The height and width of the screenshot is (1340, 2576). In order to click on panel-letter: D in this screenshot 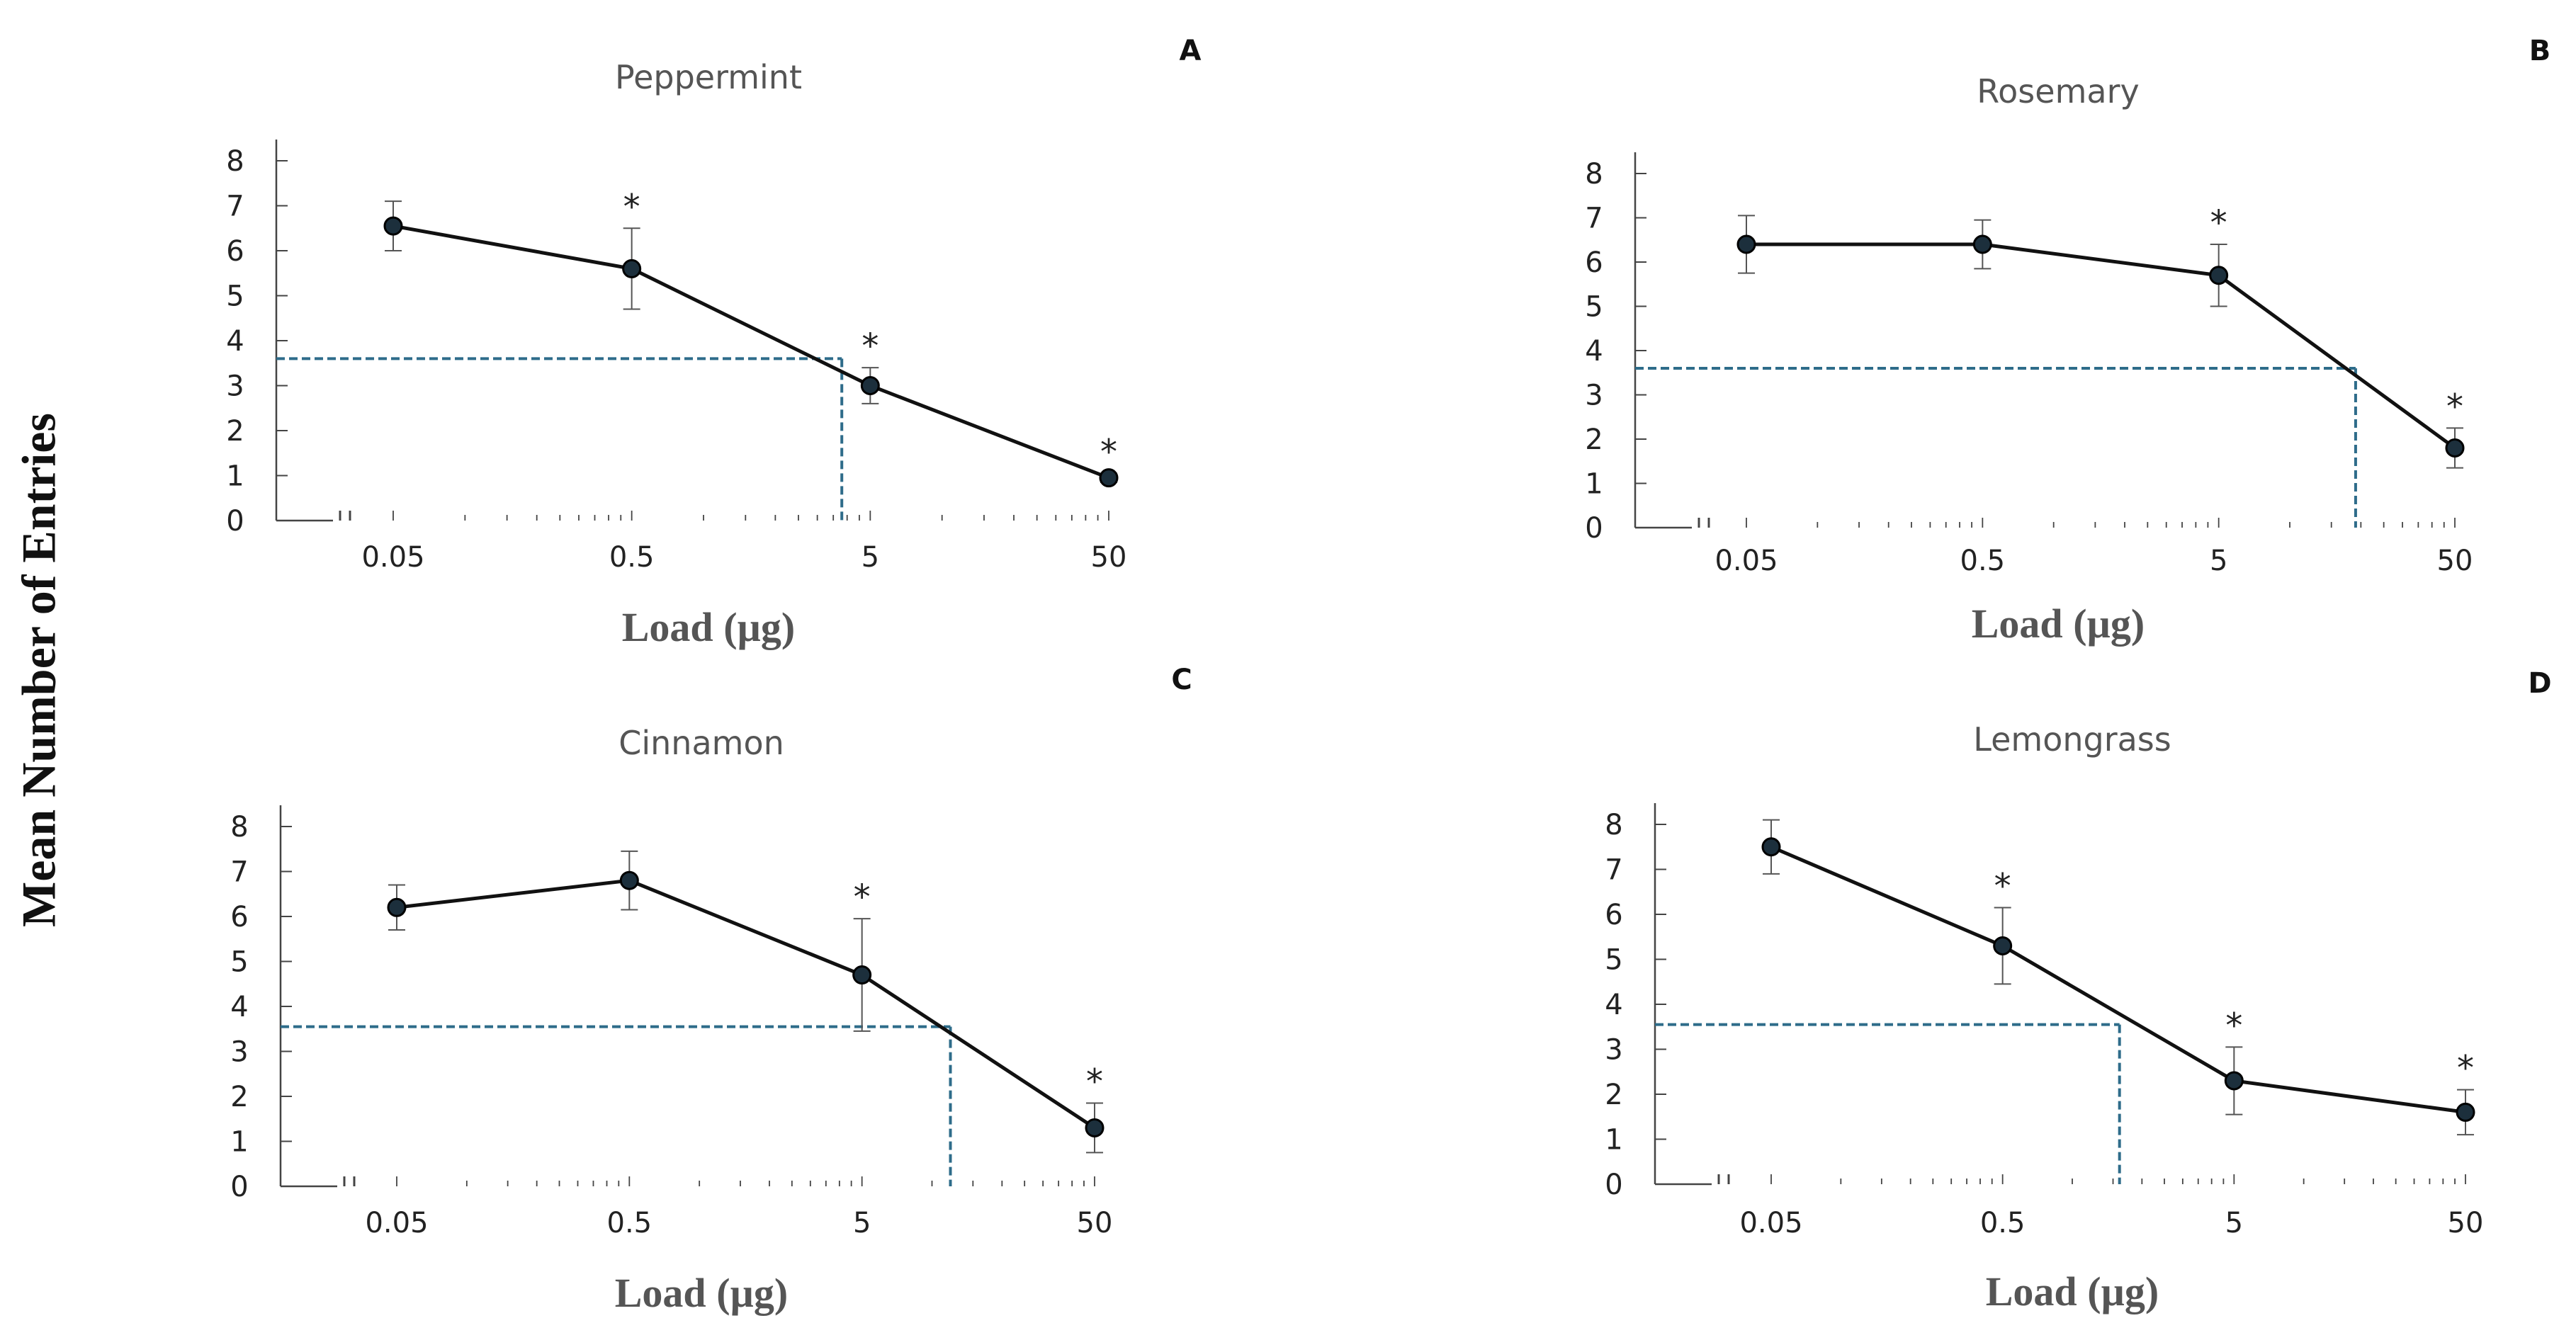, I will do `click(2539, 683)`.